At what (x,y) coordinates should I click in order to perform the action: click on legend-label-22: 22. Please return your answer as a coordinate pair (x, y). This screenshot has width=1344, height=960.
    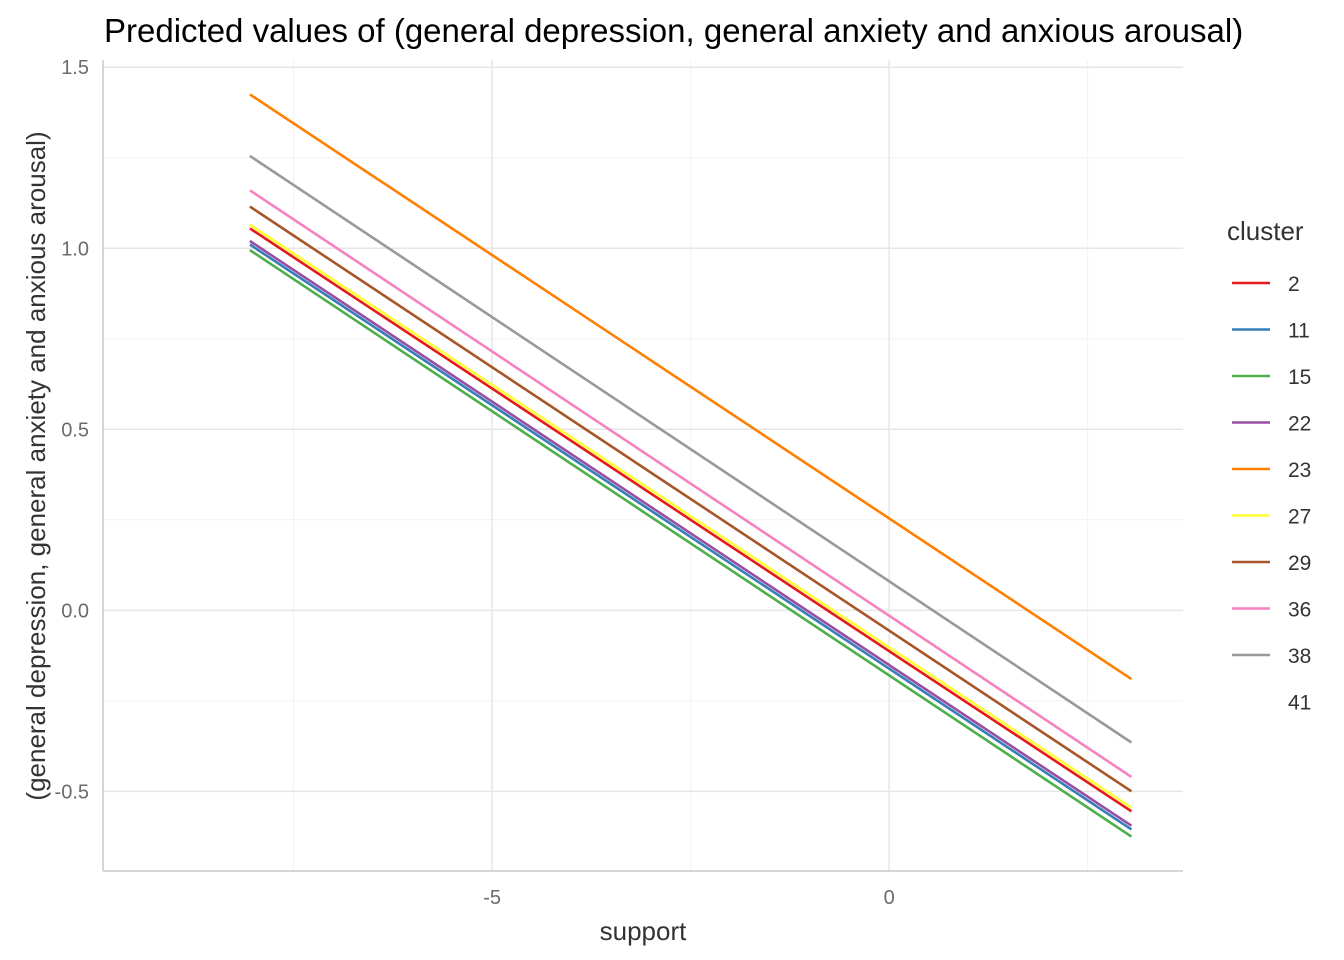
    Looking at the image, I should click on (1299, 424).